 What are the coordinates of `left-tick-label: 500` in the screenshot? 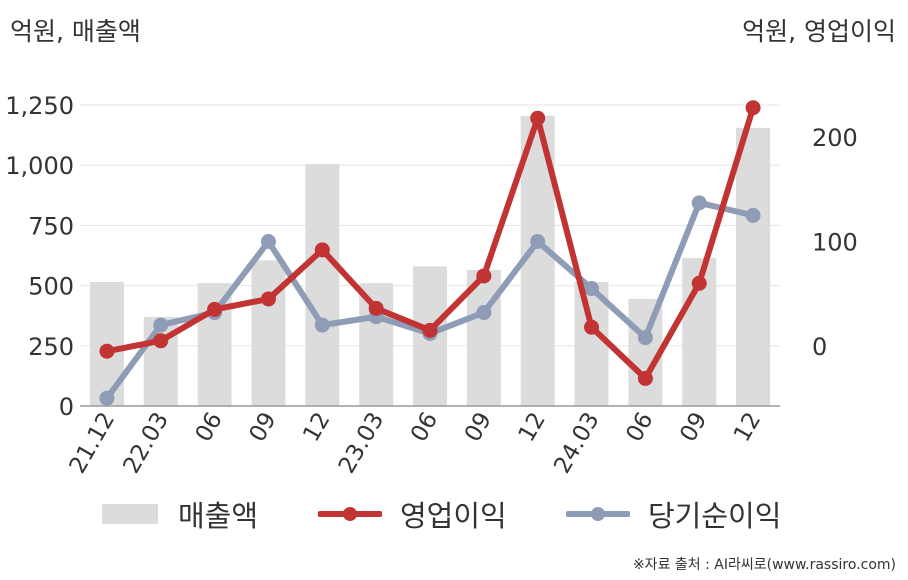 It's located at (51, 287).